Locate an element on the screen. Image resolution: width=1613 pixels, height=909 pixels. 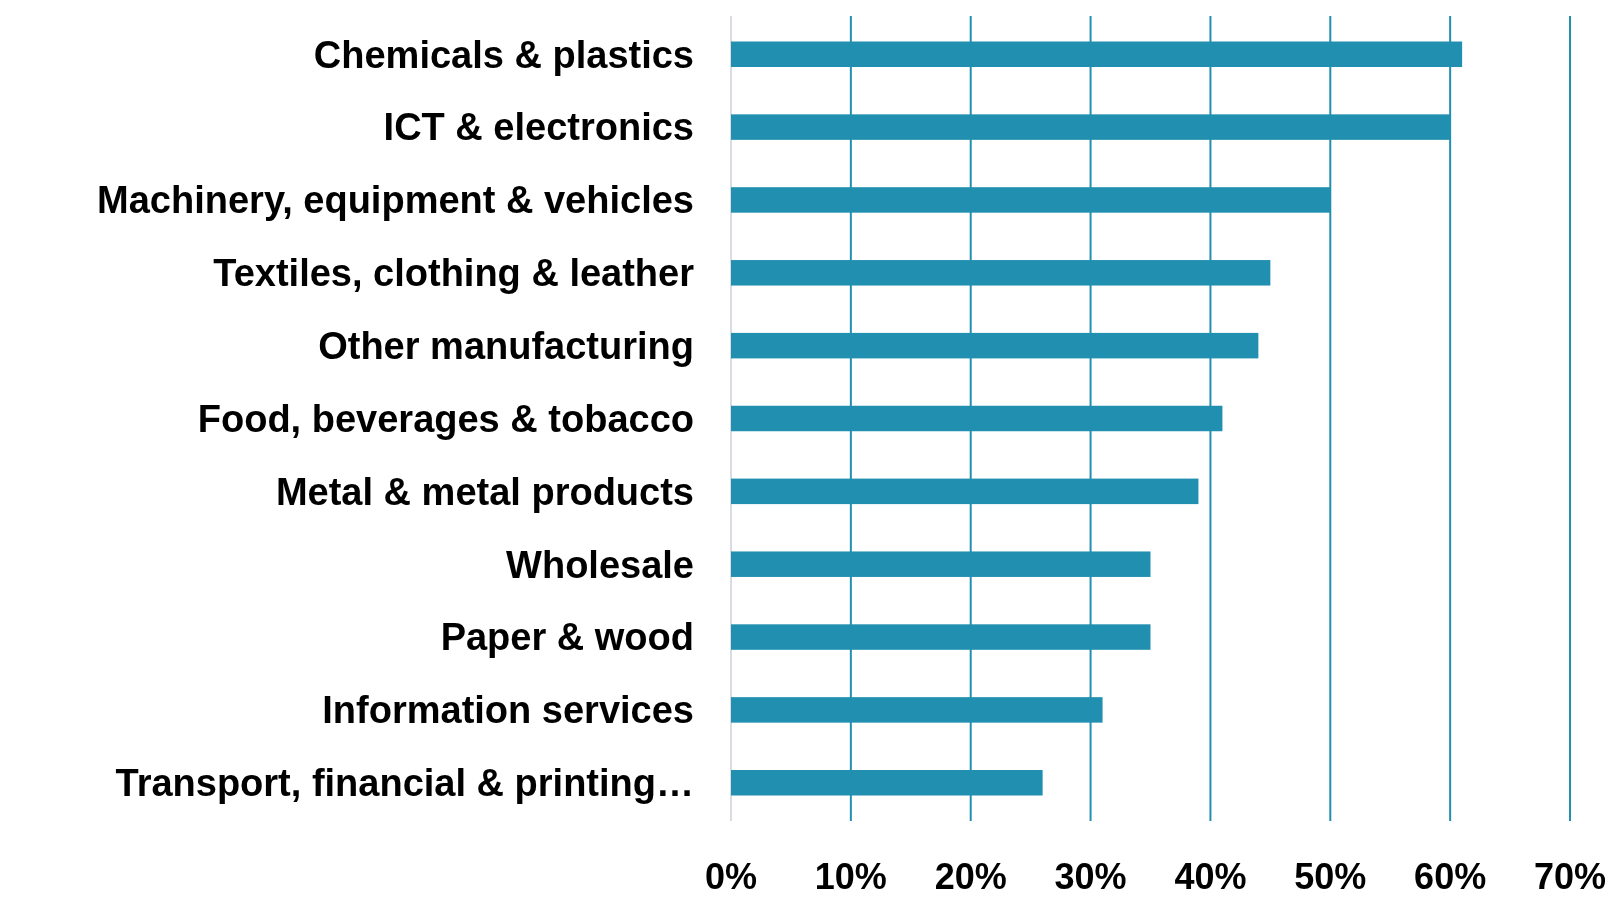
y-tick-label: Information services is located at coordinates (508, 710).